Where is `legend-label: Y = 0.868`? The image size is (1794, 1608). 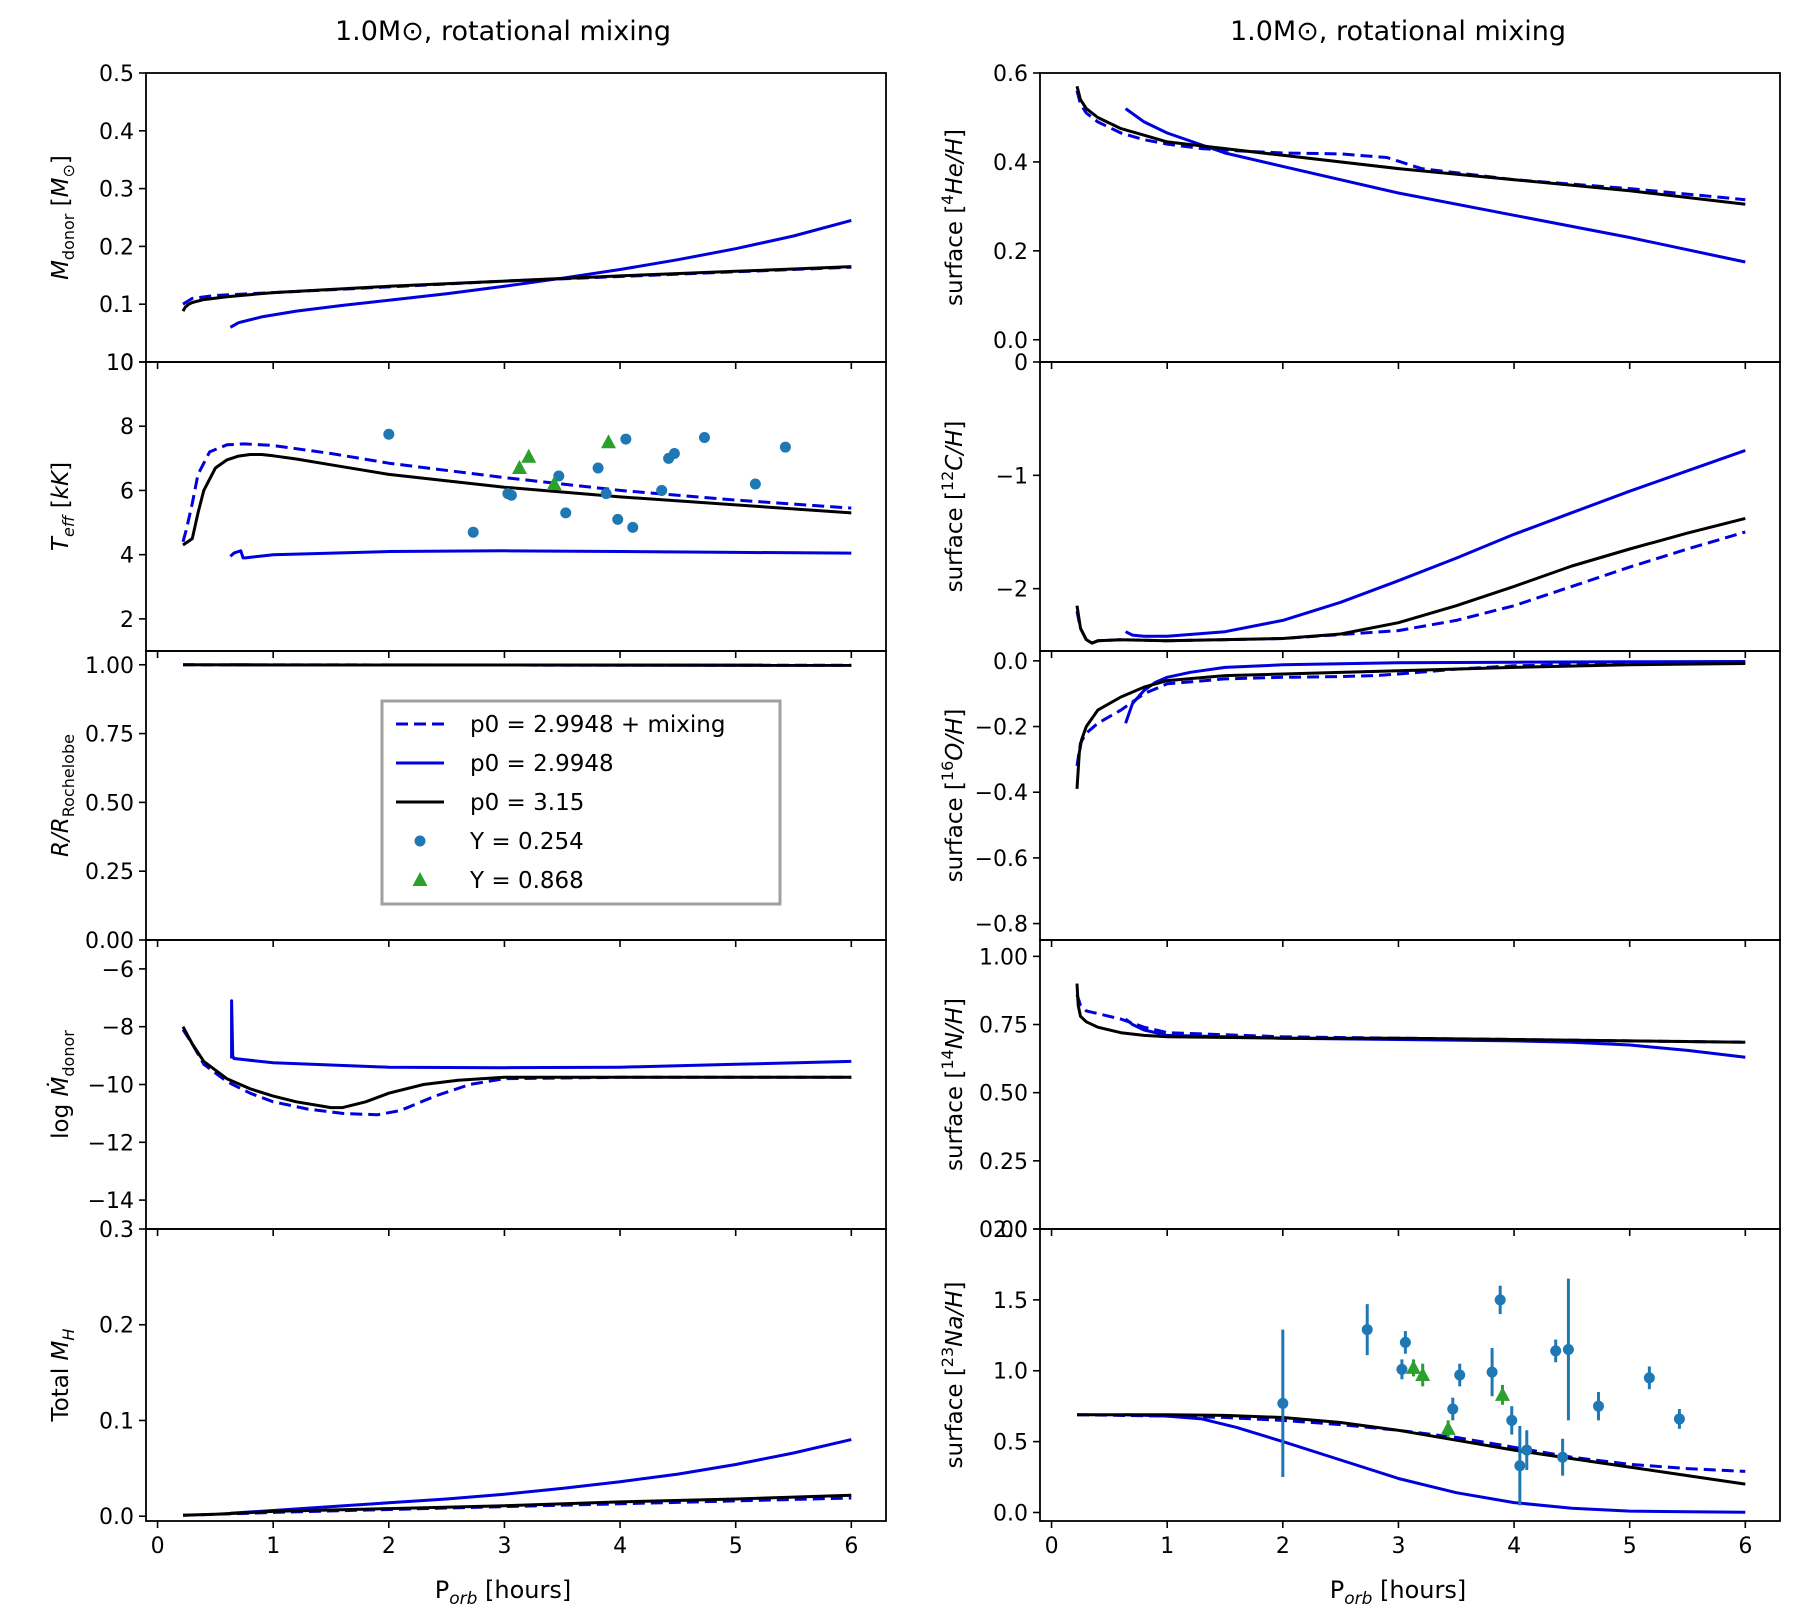
legend-label: Y = 0.868 is located at coordinates (526, 881).